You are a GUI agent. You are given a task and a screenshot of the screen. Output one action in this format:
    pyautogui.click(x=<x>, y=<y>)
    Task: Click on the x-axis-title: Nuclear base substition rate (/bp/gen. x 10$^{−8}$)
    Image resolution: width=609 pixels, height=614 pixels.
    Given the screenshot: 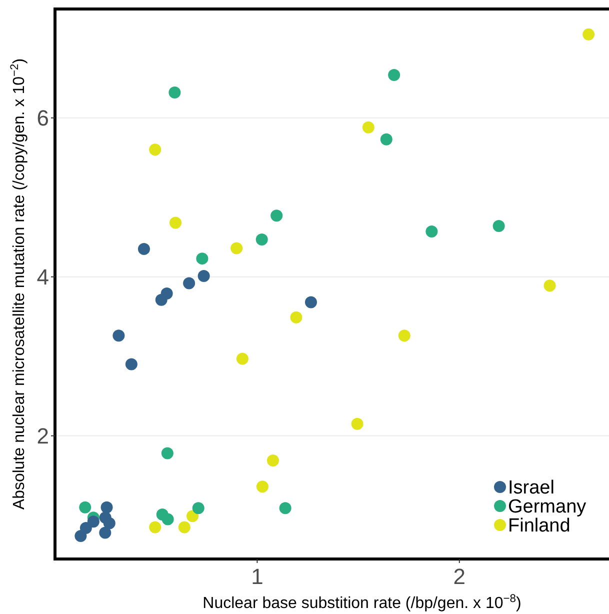 What is the action you would take?
    pyautogui.click(x=362, y=602)
    